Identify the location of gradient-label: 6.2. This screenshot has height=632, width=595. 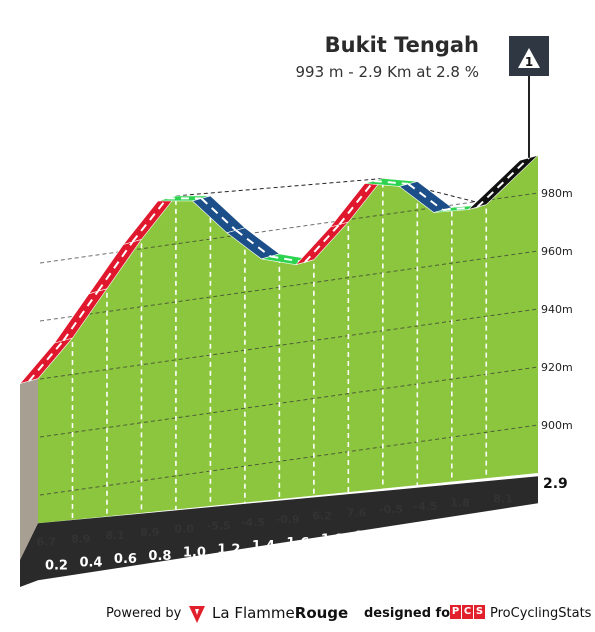
(322, 516).